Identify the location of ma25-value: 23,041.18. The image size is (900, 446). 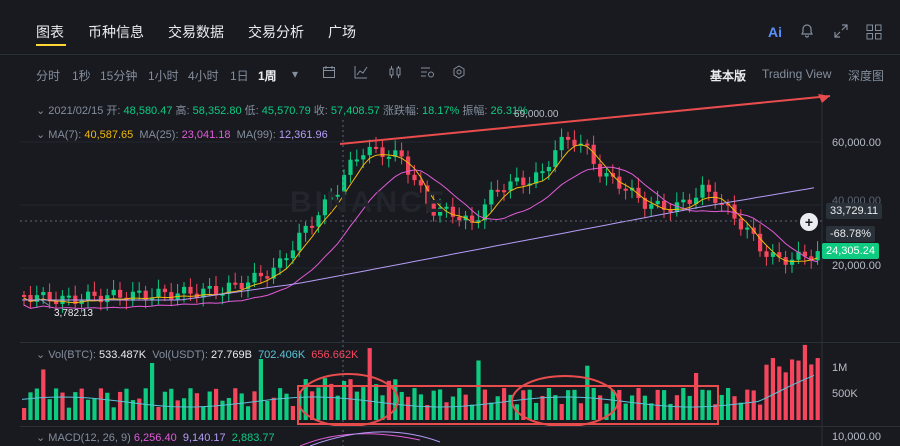
(206, 135).